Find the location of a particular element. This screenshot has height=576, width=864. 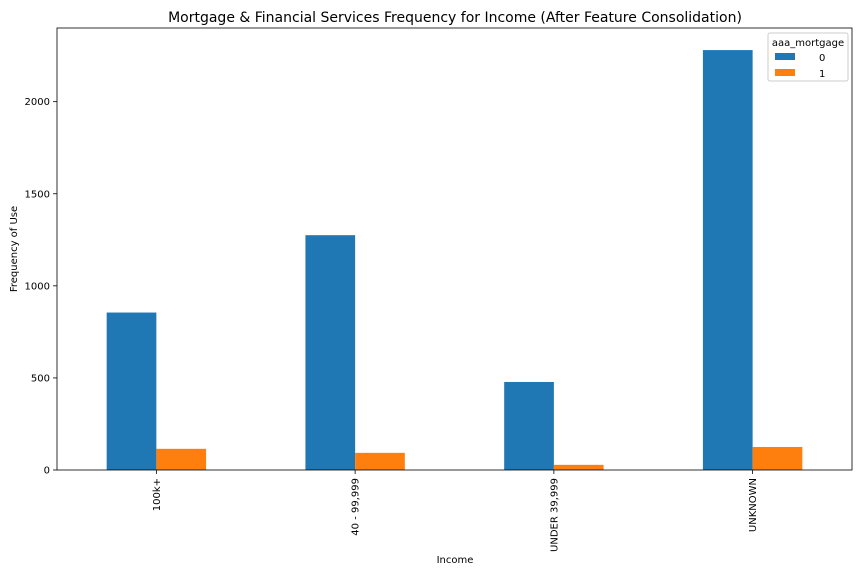

x-tick-label-0: 100k+ is located at coordinates (157, 494).